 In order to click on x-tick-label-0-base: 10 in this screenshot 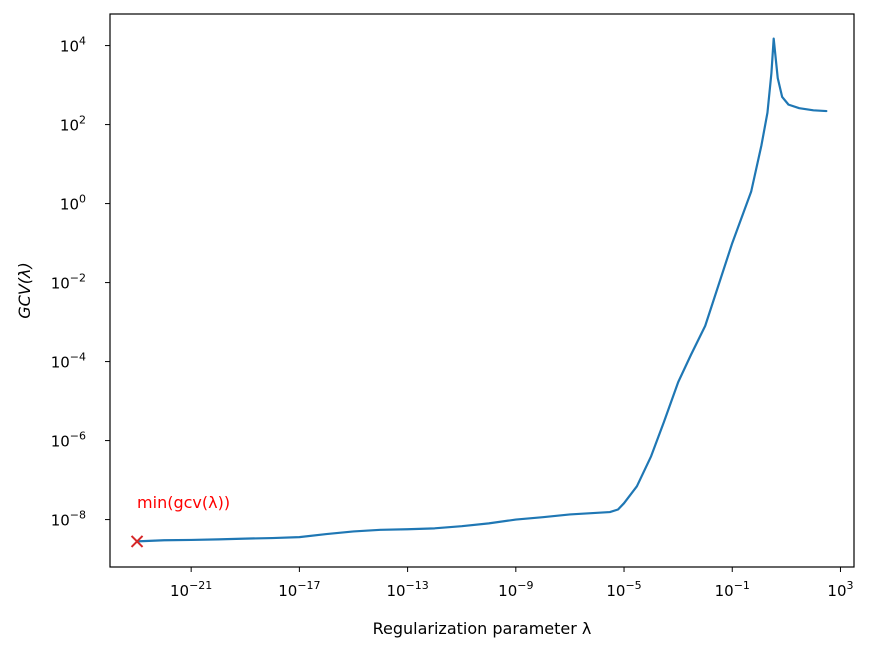, I will do `click(179, 591)`.